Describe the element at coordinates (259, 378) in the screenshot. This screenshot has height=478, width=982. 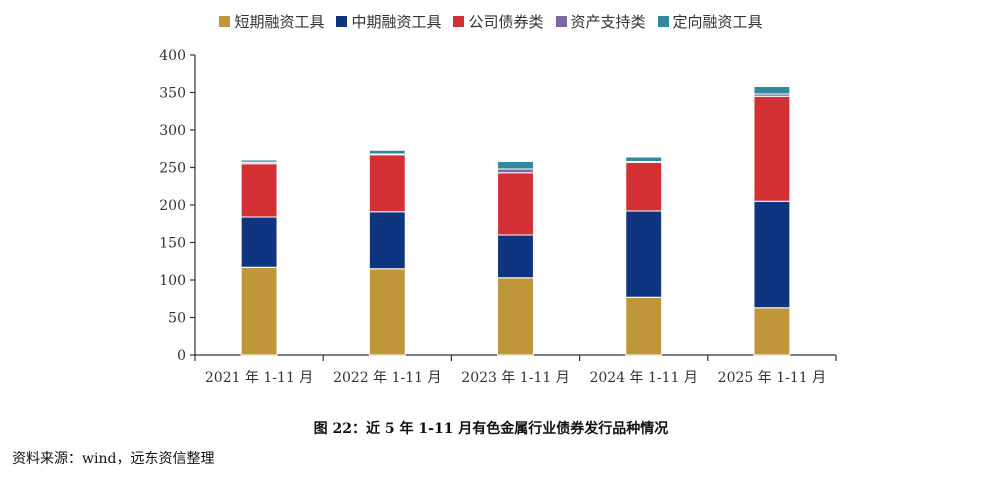
I see `x-tick-label: 2021 年 1-11 月` at that location.